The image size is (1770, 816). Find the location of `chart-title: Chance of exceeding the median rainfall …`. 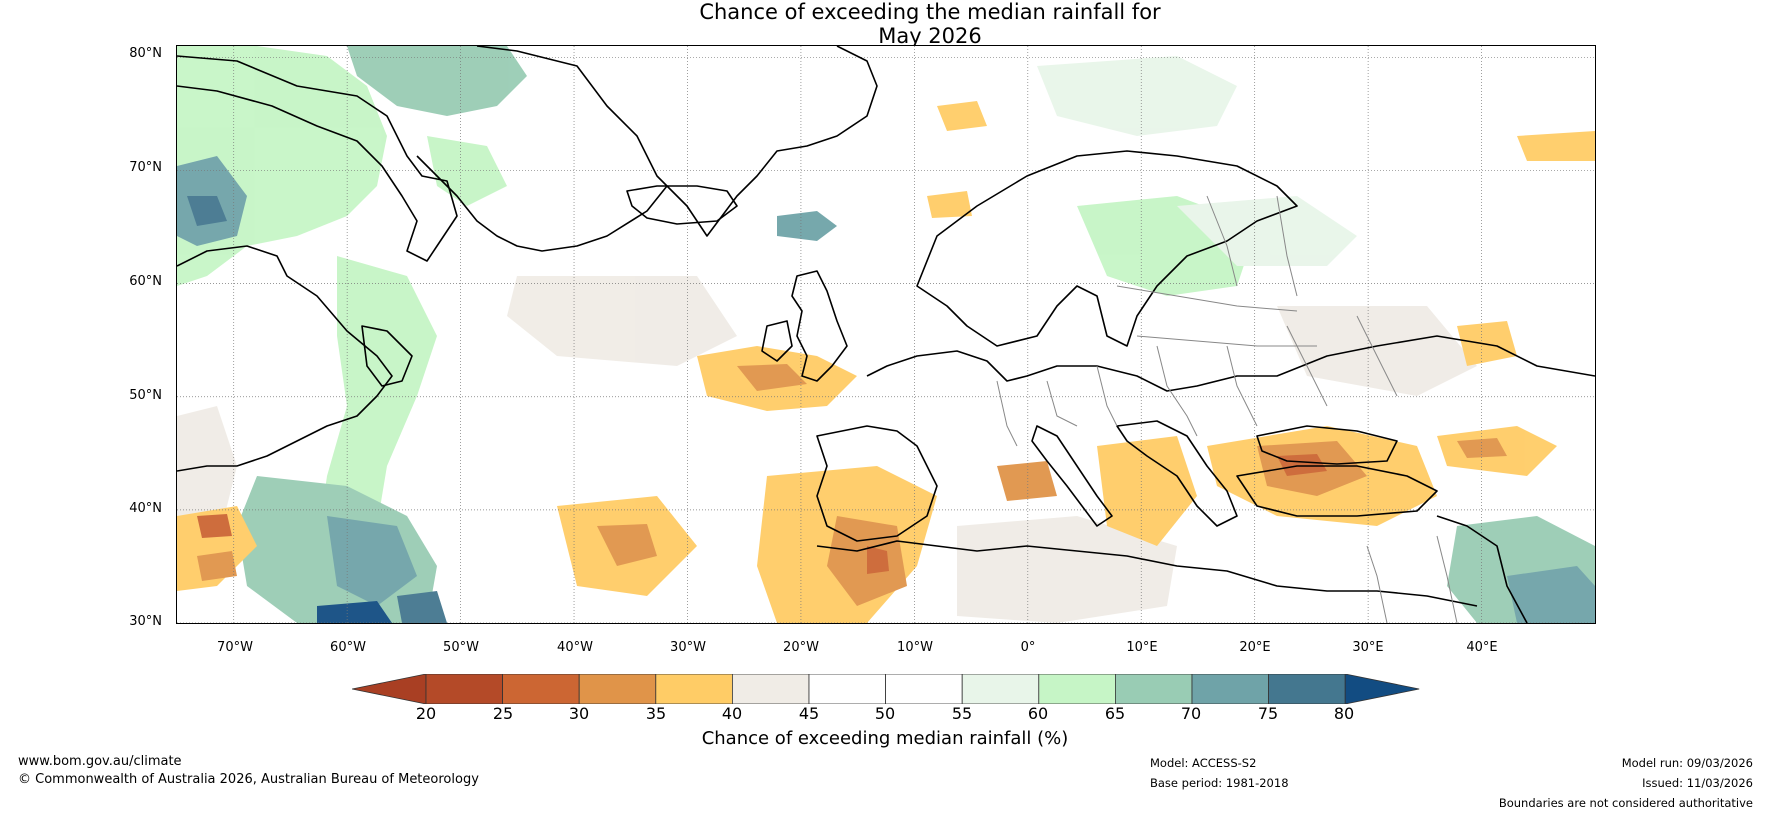

chart-title: Chance of exceeding the median rainfall … is located at coordinates (885, 24).